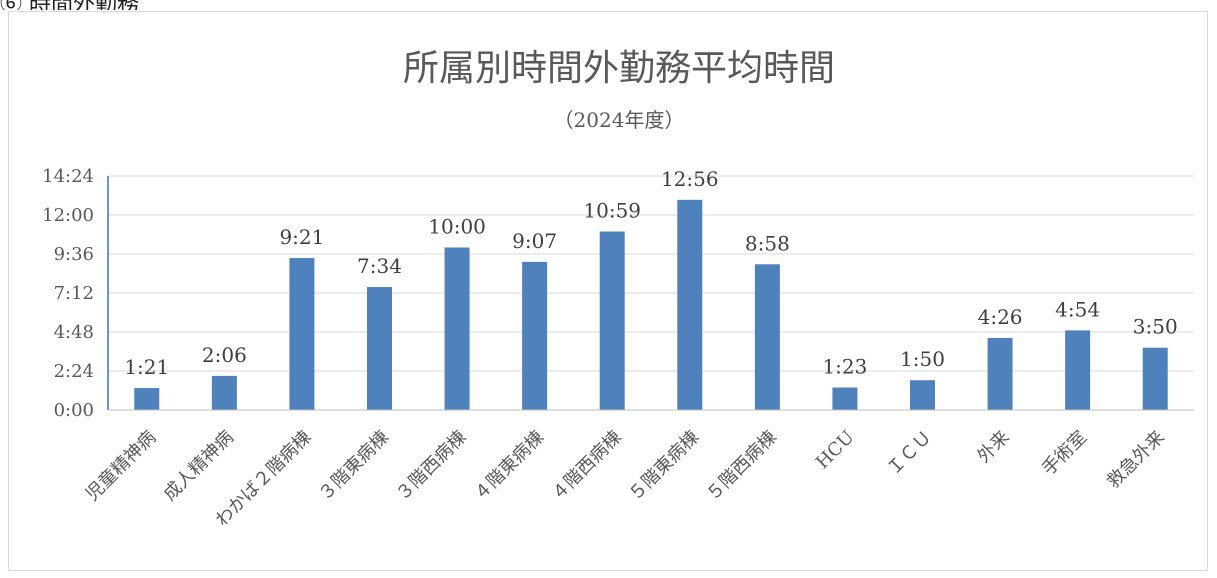 Image resolution: width=1217 pixels, height=578 pixels. What do you see at coordinates (1155, 327) in the screenshot?
I see `data-label: 3:50` at bounding box center [1155, 327].